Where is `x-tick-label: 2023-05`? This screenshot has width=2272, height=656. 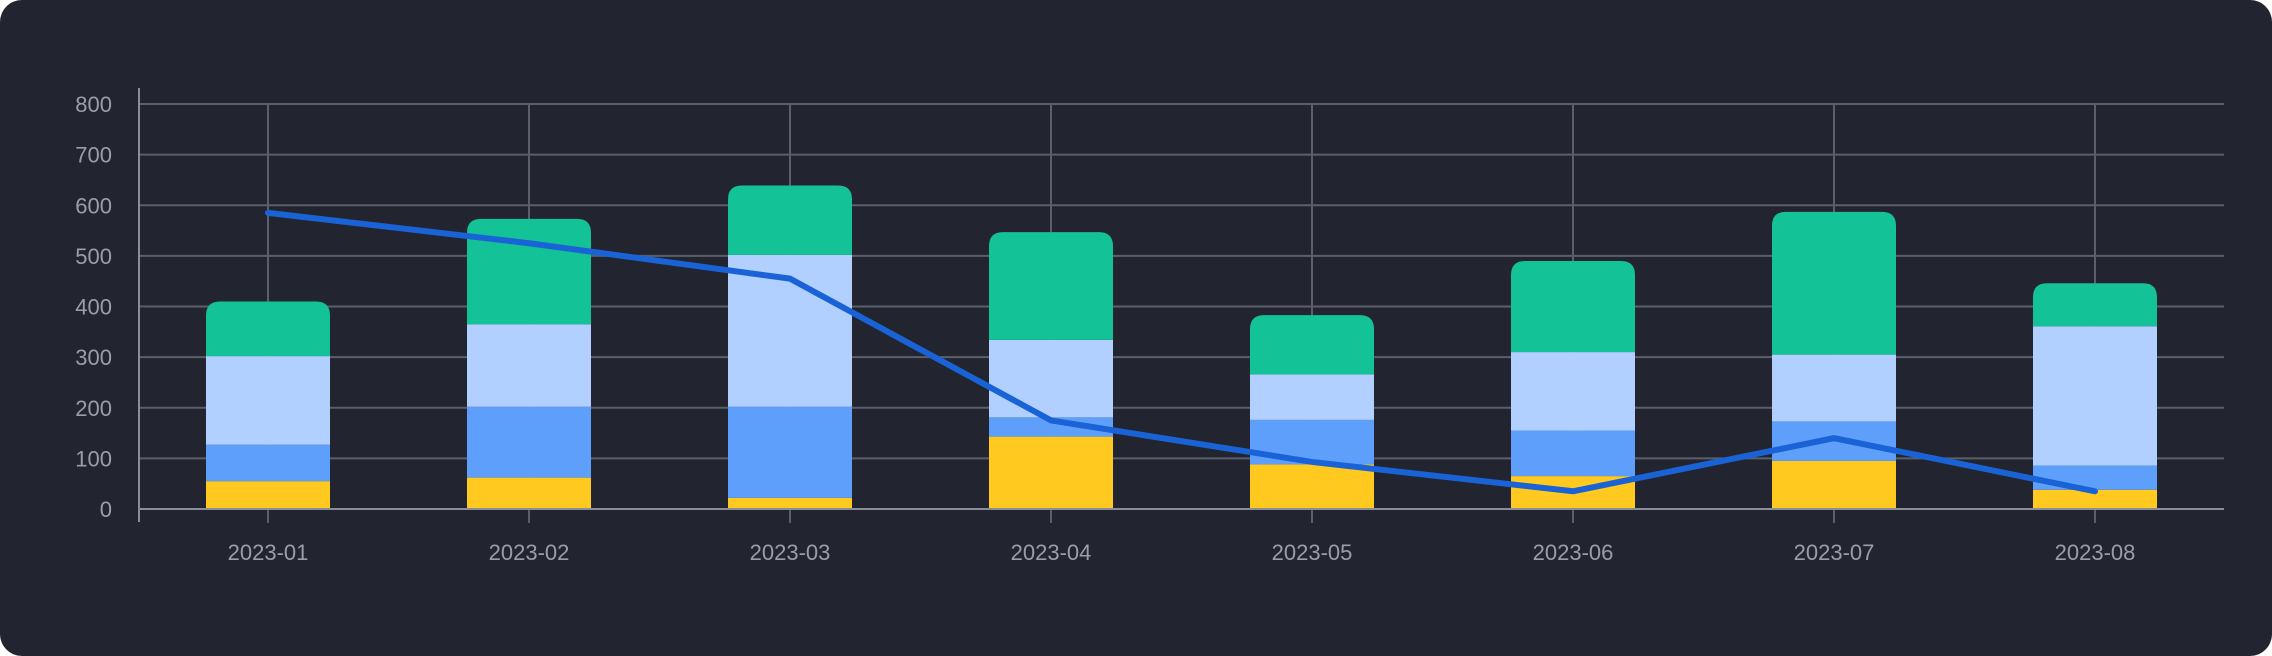
x-tick-label: 2023-05 is located at coordinates (1312, 552).